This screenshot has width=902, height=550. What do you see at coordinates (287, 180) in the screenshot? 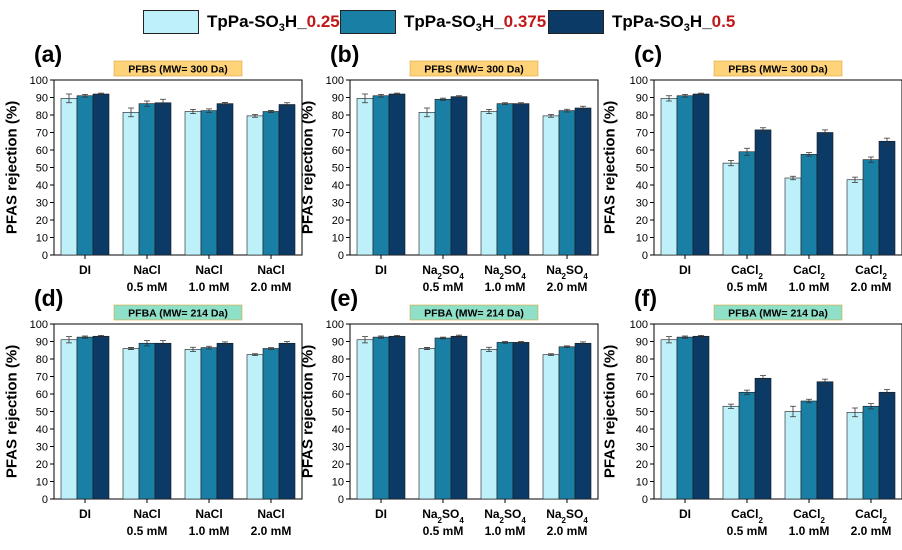
I see `bar-a-c4-s3` at bounding box center [287, 180].